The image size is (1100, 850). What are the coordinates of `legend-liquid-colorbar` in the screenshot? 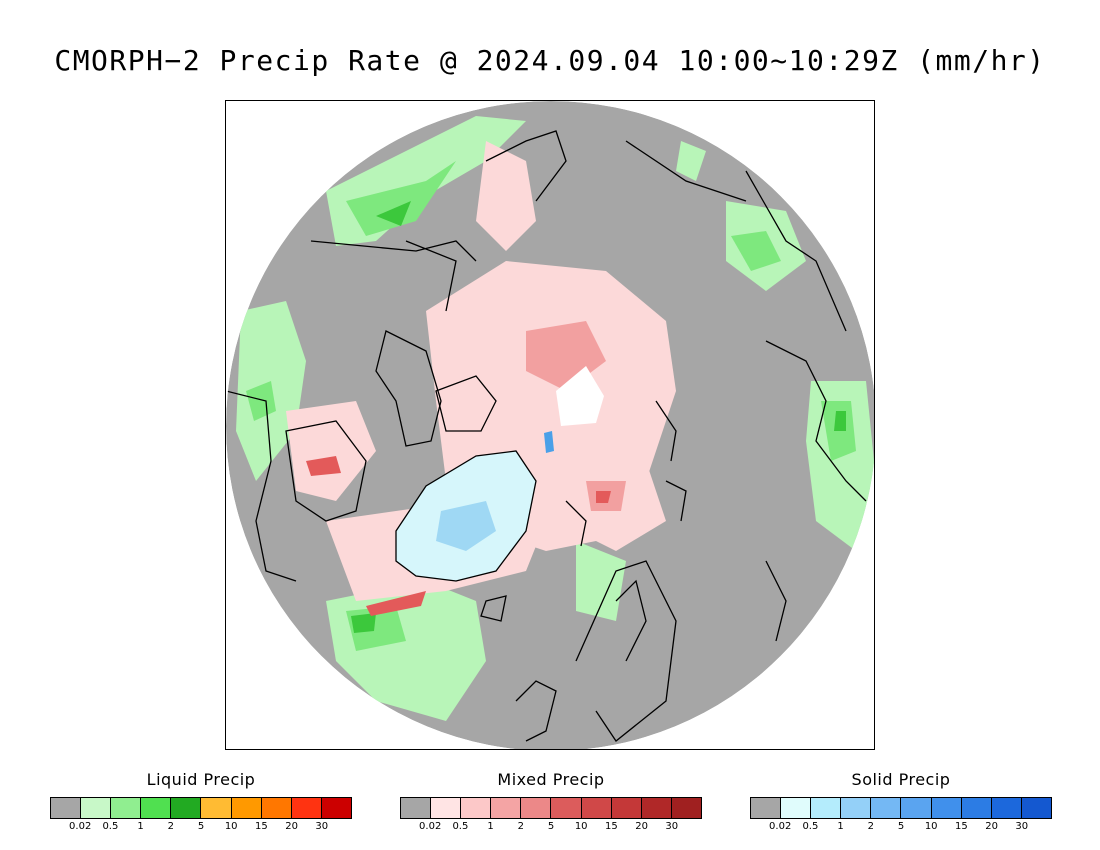 It's located at (201, 808).